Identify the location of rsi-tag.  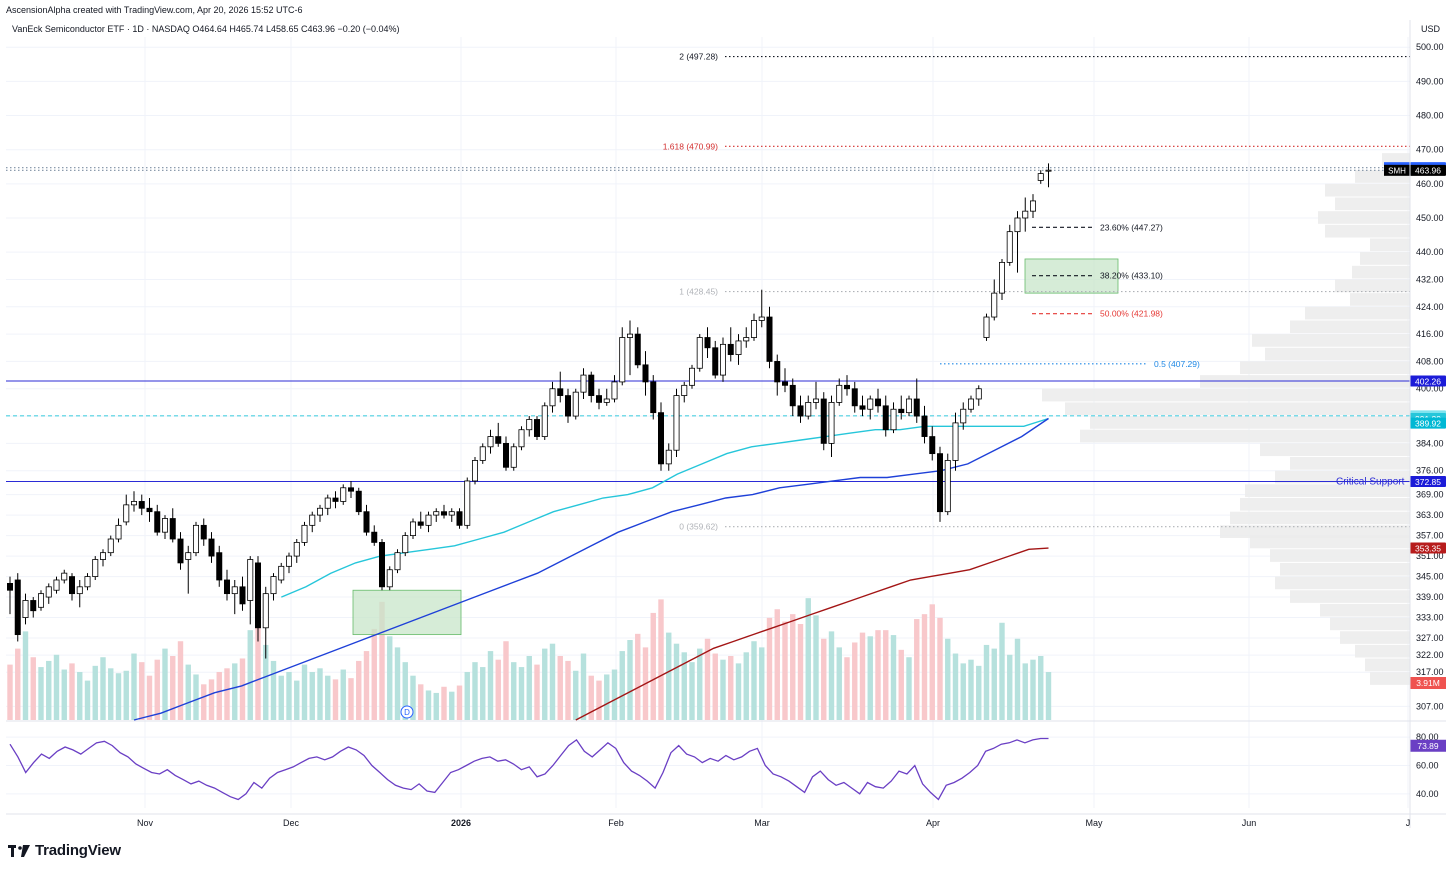
(1428, 745).